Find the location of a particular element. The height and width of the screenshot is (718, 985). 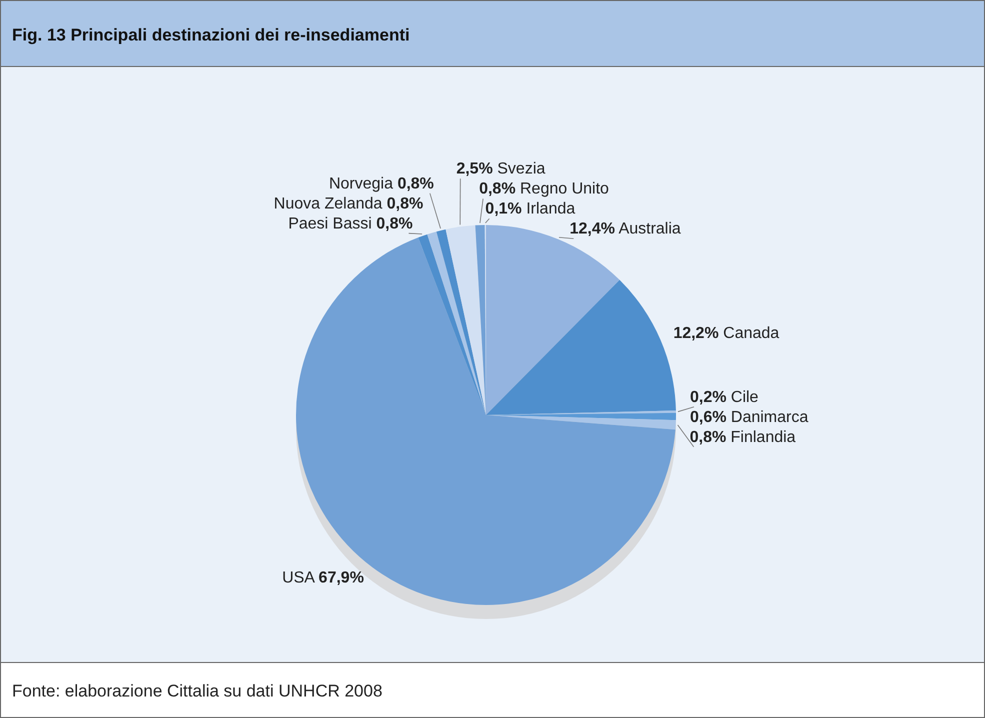

slice-label: Australia is located at coordinates (648, 229).